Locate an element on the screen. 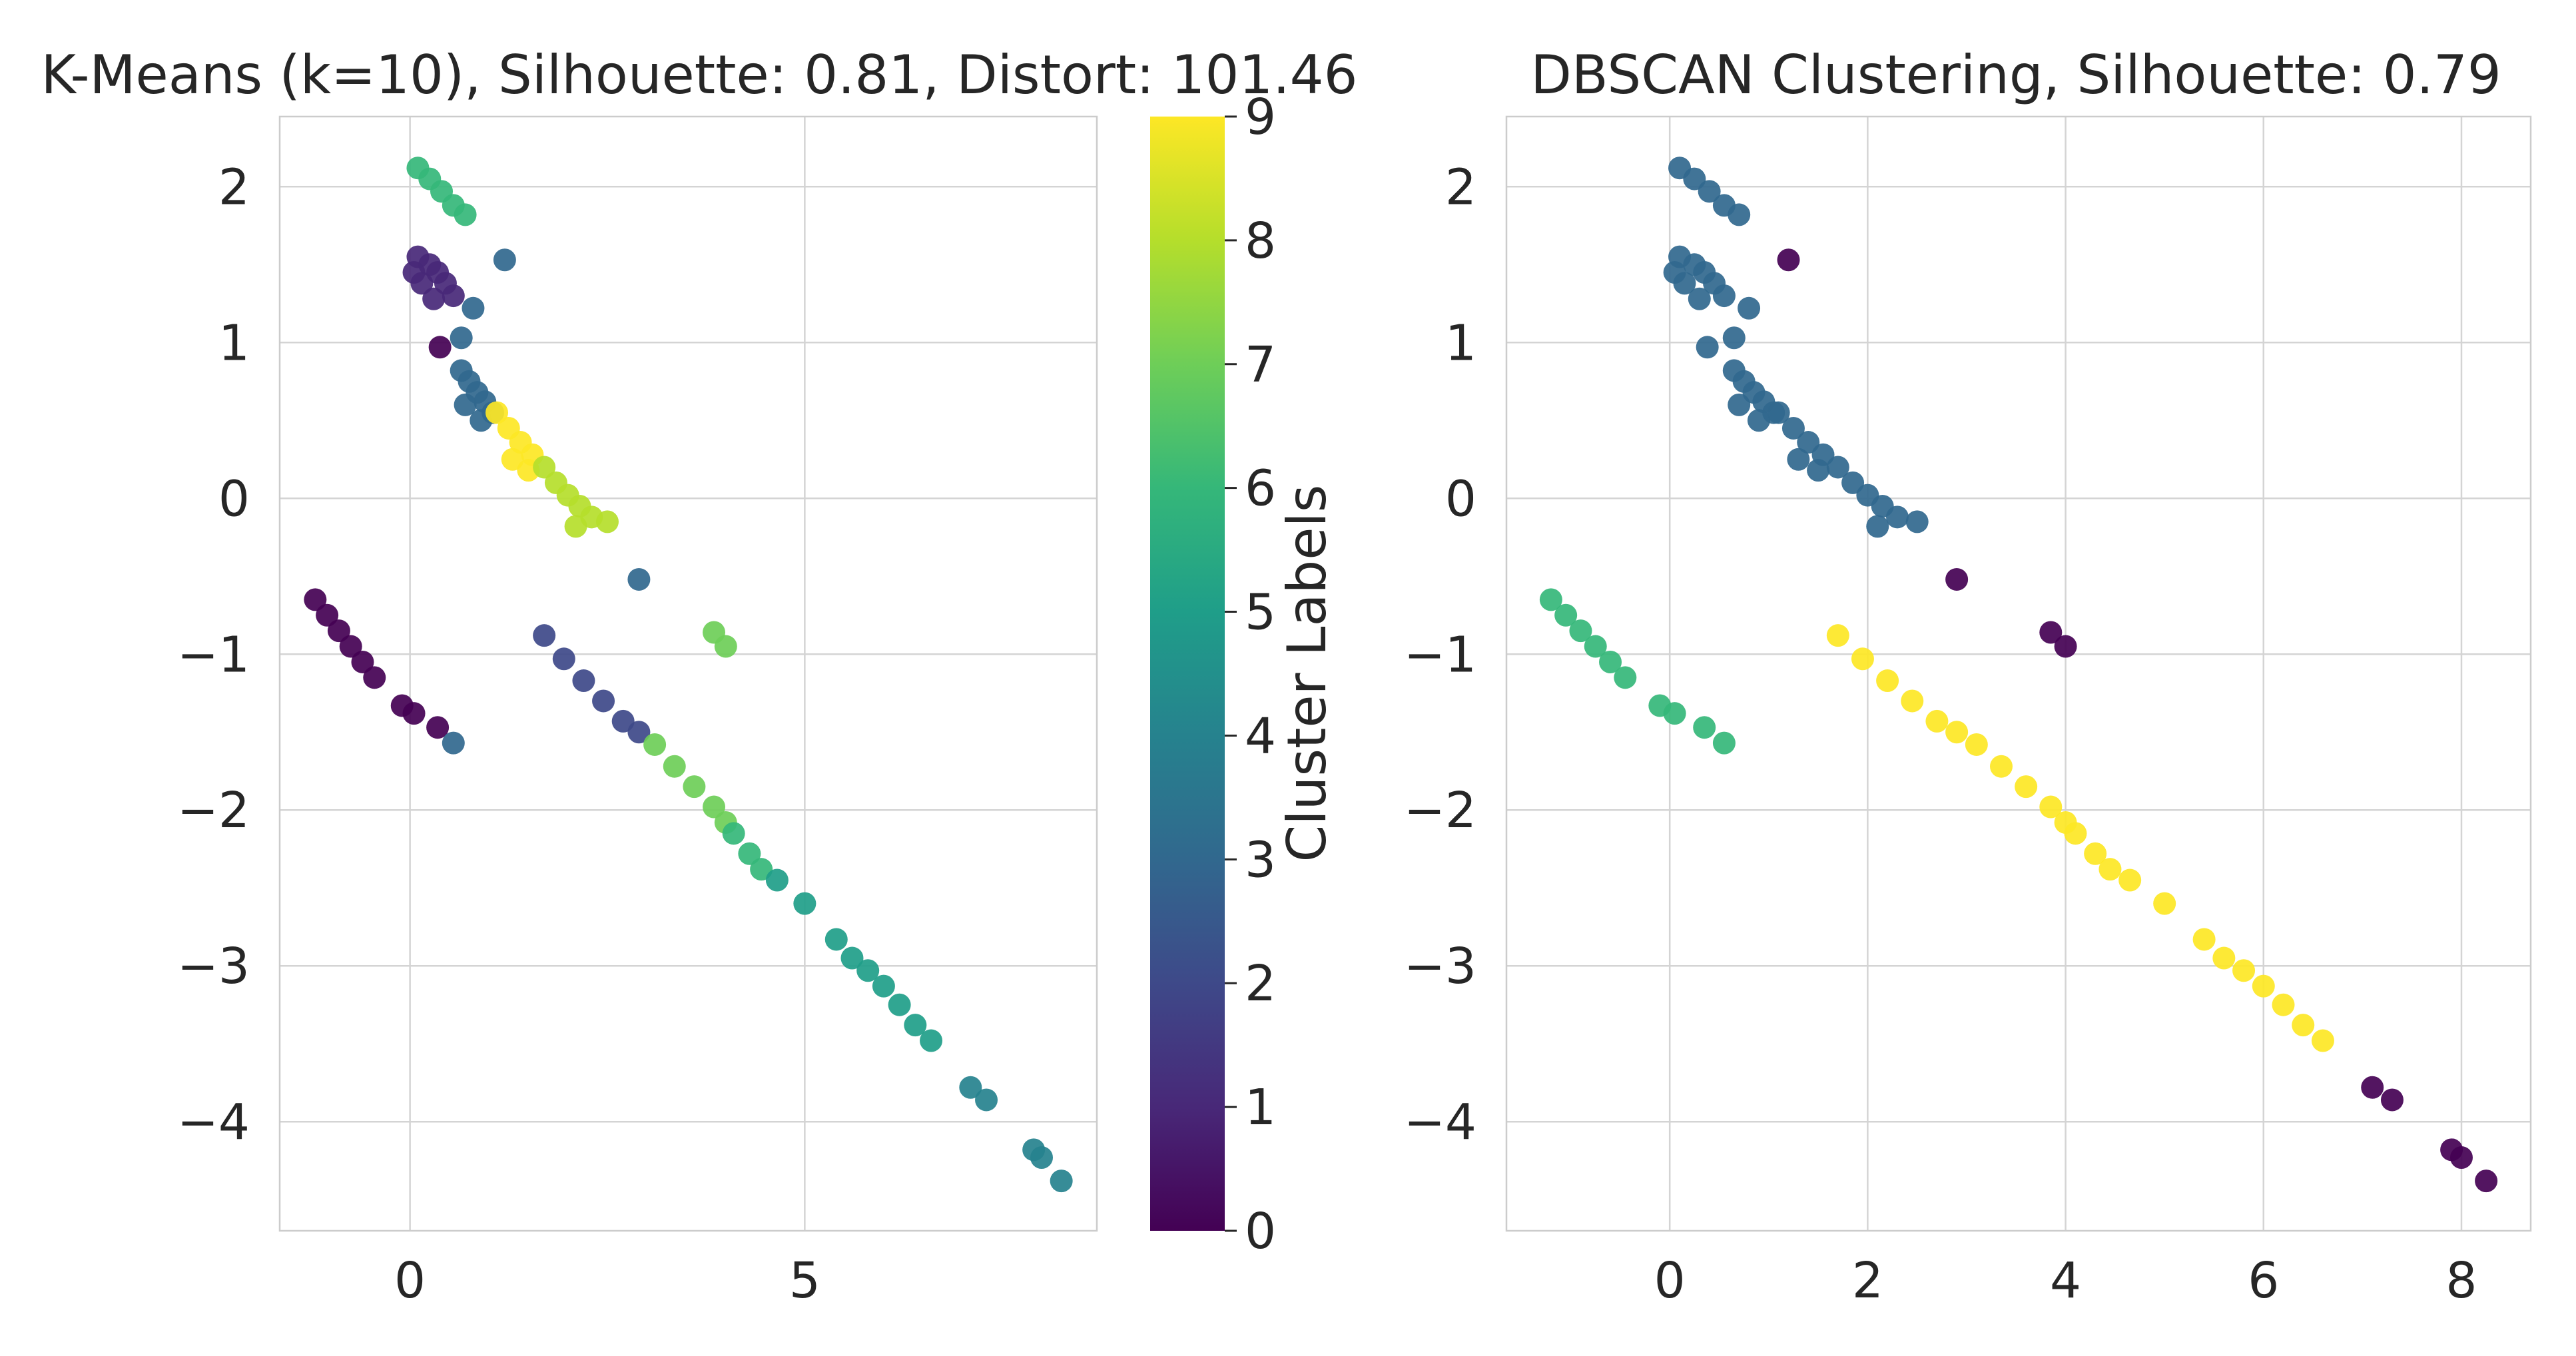 This screenshot has width=2576, height=1356. colorbar-tick-label: 7 is located at coordinates (1260, 365).